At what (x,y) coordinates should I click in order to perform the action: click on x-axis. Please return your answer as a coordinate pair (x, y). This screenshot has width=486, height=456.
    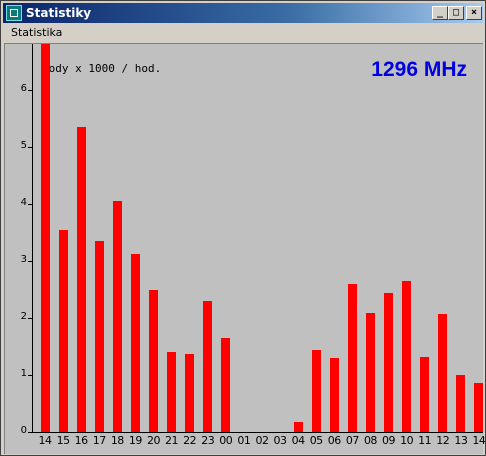
    Looking at the image, I should click on (257, 432).